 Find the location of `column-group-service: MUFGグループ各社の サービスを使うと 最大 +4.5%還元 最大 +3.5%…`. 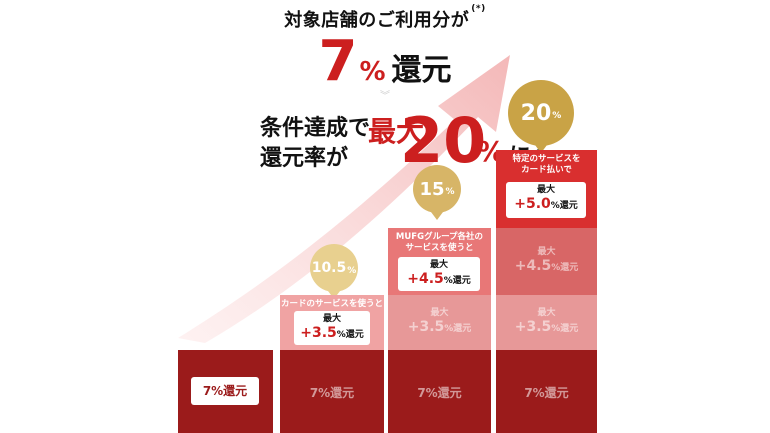

column-group-service: MUFGグループ各社の サービスを使うと 最大 +4.5%還元 最大 +3.5%… is located at coordinates (439, 330).